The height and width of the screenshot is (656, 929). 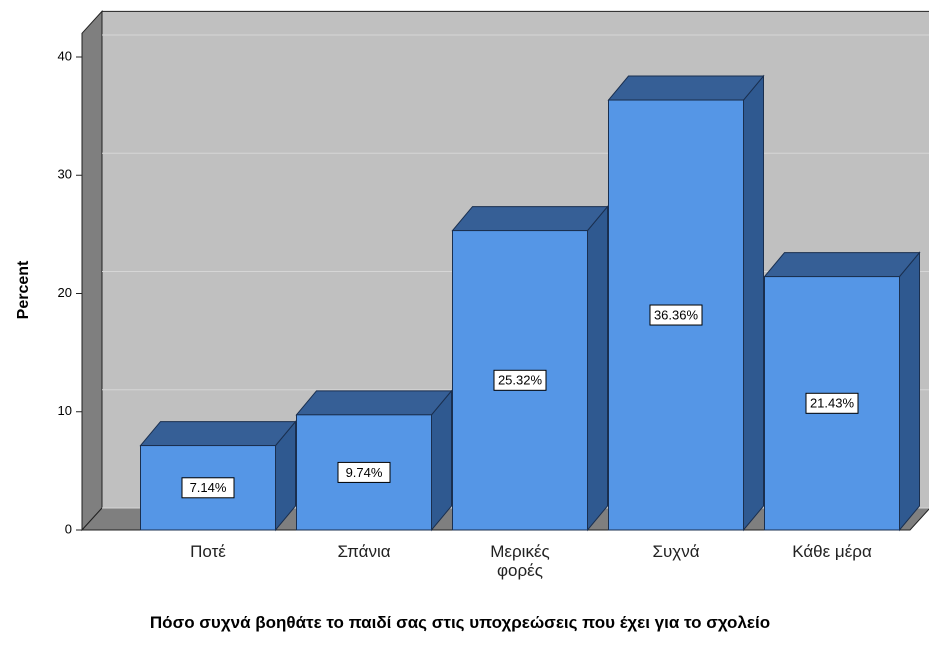 I want to click on x-tick-label: Κάθε μέρα, so click(x=832, y=551).